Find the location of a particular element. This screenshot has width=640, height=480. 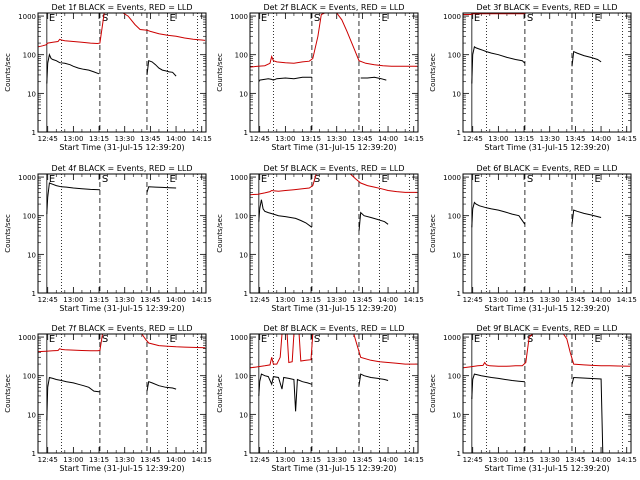

panel-title: Det 9f BLACK = Events, RED = LLD is located at coordinates (546, 328).